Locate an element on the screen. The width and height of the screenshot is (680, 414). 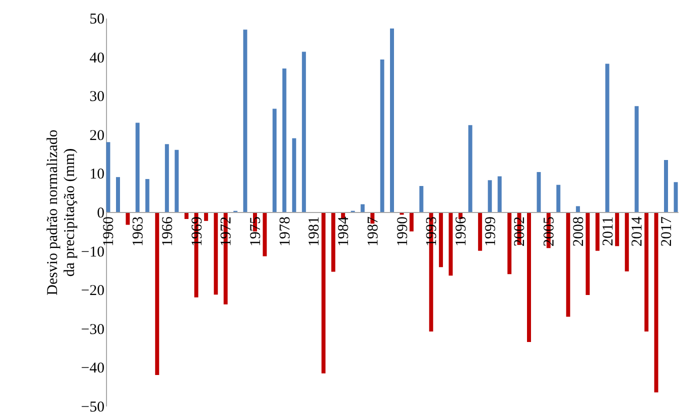
y-tick-label: −10 is located at coordinates (92, 252).